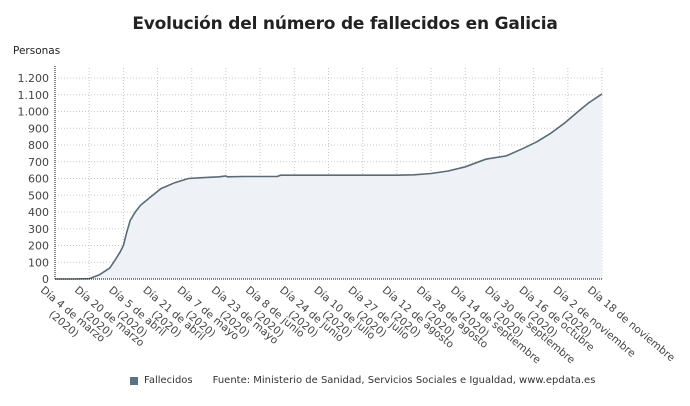  I want to click on svg-text: 200, so click(38, 246).